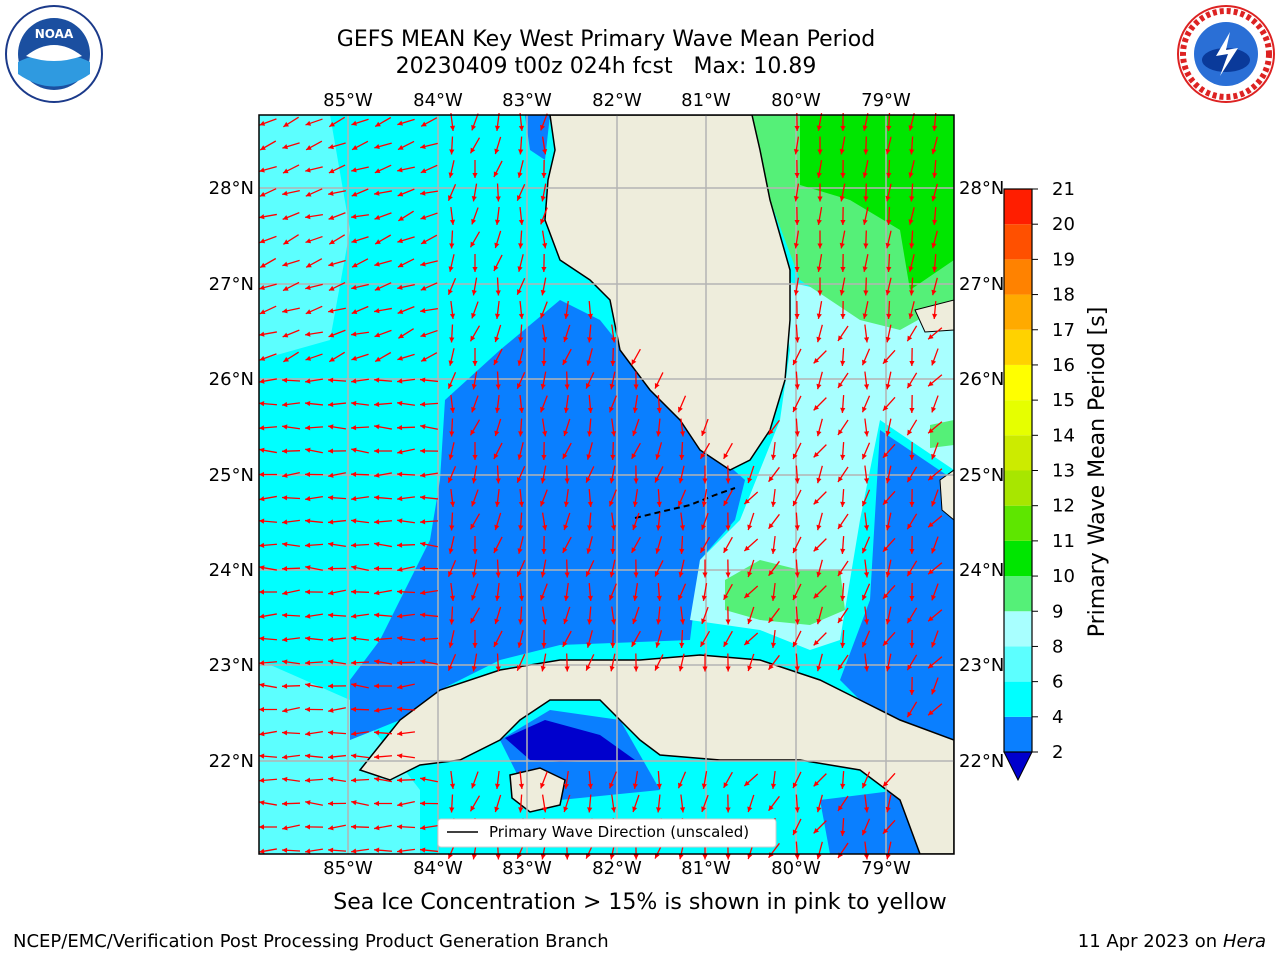 The width and height of the screenshot is (1280, 960). What do you see at coordinates (796, 868) in the screenshot?
I see `lon-label-bottom: 80°W` at bounding box center [796, 868].